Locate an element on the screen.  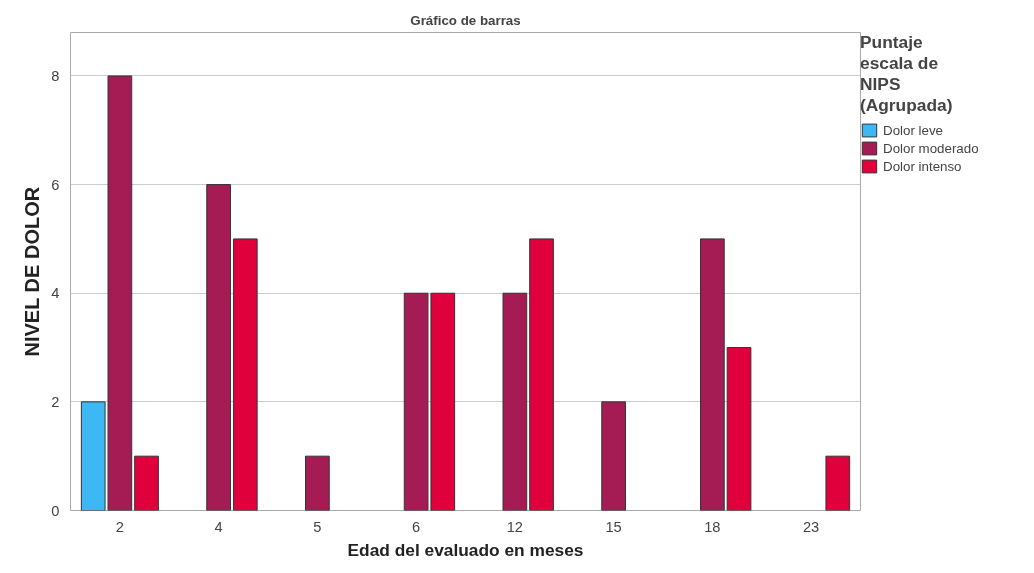
y-tick-label: 0 is located at coordinates (55, 510).